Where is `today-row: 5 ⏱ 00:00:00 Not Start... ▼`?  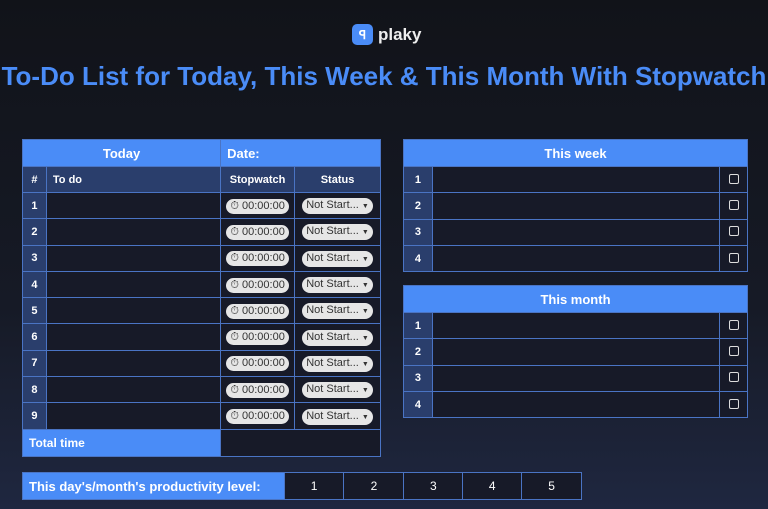
today-row: 5 ⏱ 00:00:00 Not Start... ▼ is located at coordinates (201, 311).